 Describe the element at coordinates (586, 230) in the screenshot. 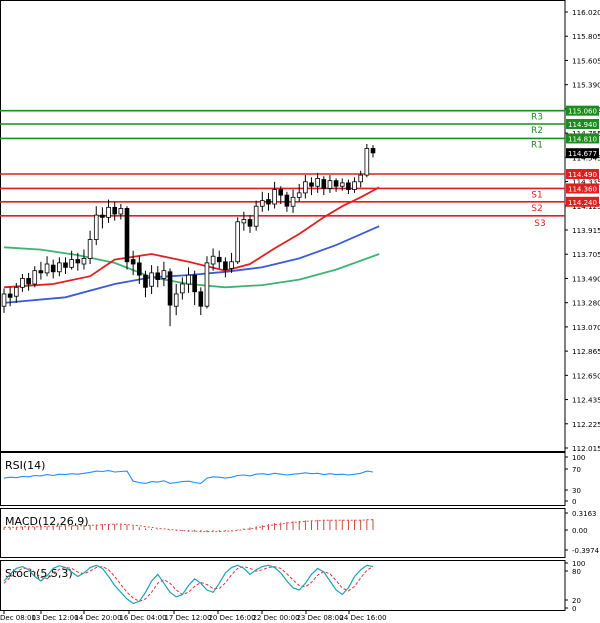

I see `price-axis-label: 113.915` at that location.